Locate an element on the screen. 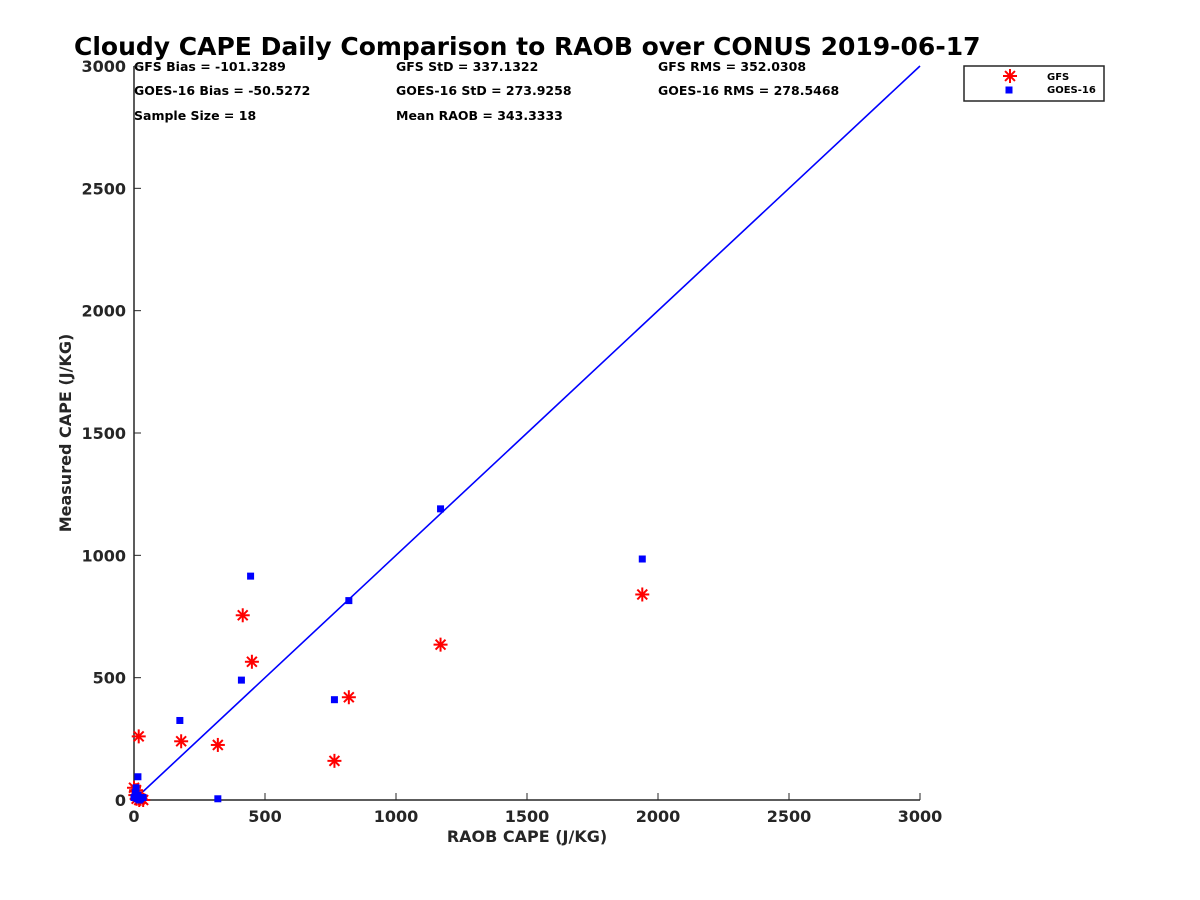  x-axis-label: RAOB CAPE (J/KG) is located at coordinates (527, 836).